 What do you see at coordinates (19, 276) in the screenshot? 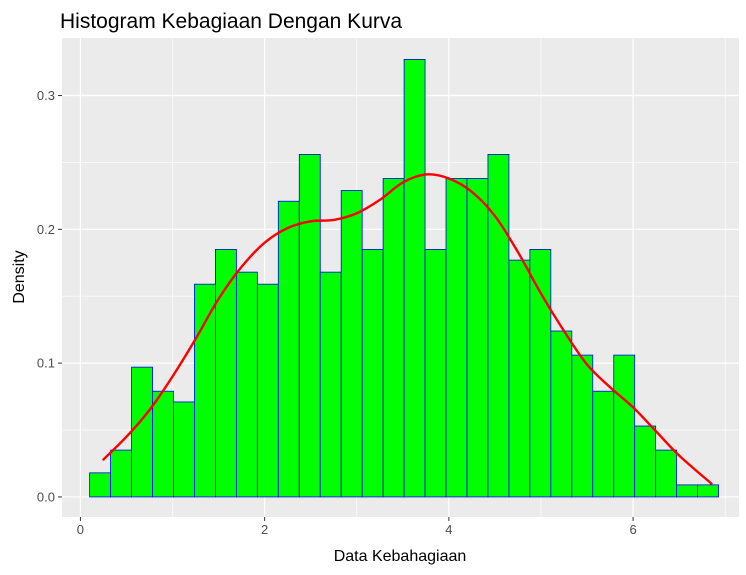
I see `y-axis-label: Density` at bounding box center [19, 276].